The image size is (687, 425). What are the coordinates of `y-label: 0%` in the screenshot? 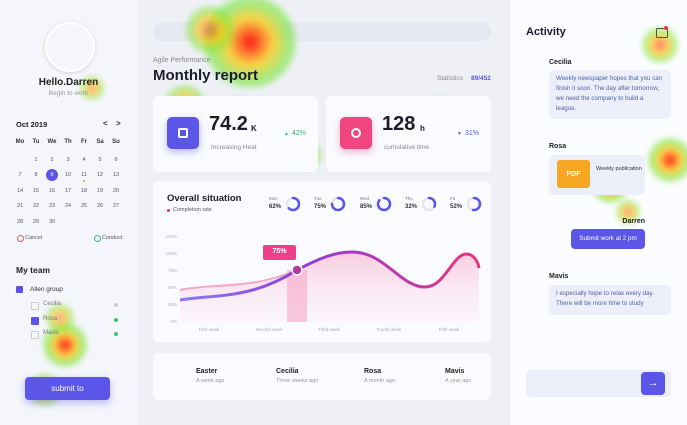 It's located at (173, 321).